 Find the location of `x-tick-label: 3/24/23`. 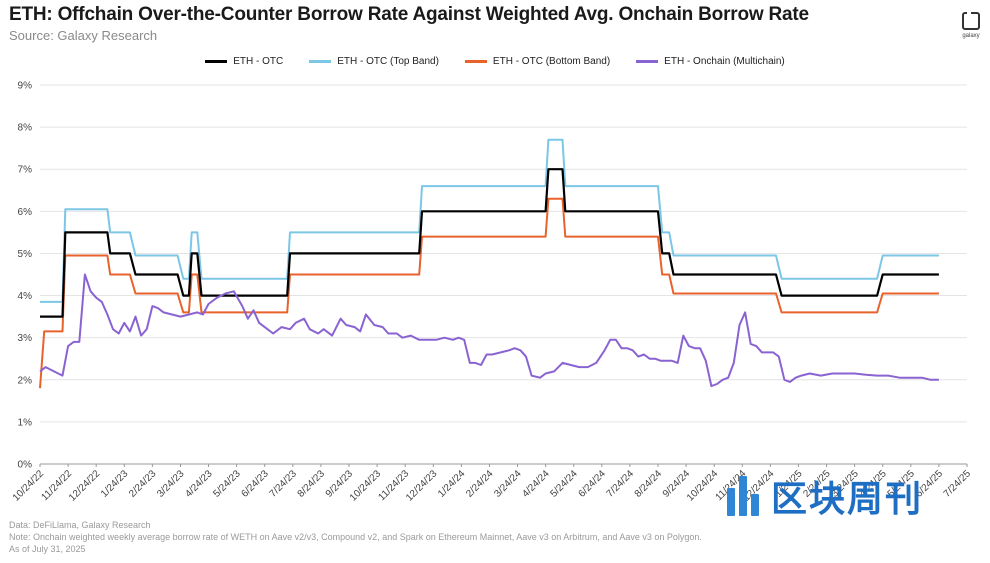

x-tick-label: 3/24/23 is located at coordinates (171, 484).